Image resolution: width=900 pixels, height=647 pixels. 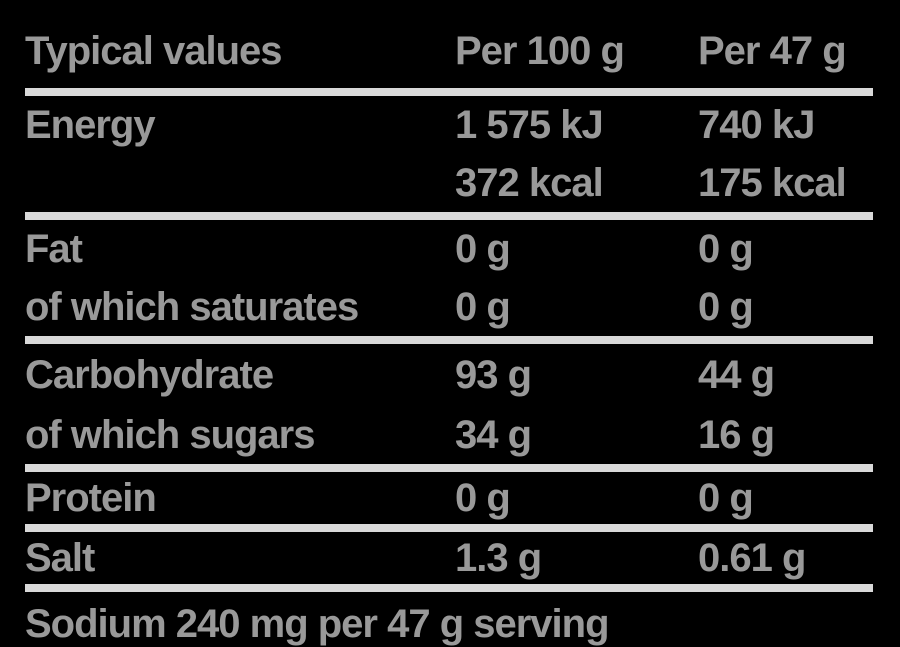 I want to click on row-label: Carbohydrate, so click(x=149, y=374).